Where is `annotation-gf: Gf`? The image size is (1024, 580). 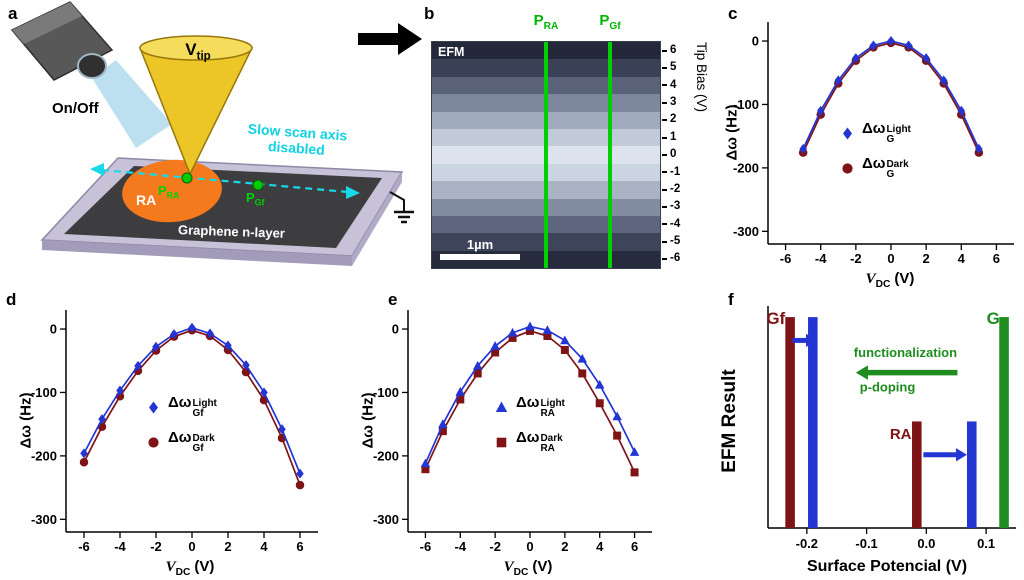 annotation-gf: Gf is located at coordinates (775, 318).